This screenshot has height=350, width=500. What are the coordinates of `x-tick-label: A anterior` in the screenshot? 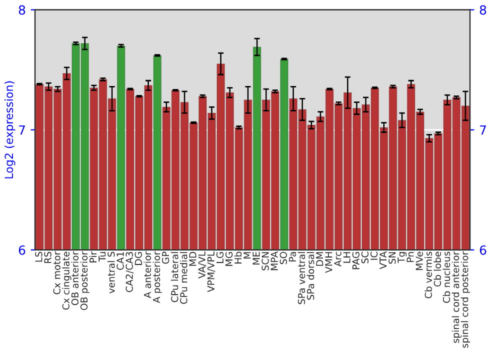 It's located at (148, 274).